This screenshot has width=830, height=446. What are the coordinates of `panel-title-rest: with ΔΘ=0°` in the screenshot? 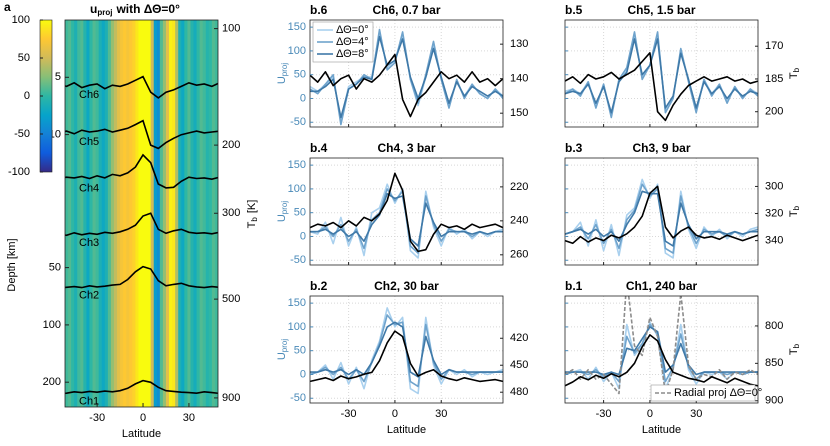 It's located at (147, 9).